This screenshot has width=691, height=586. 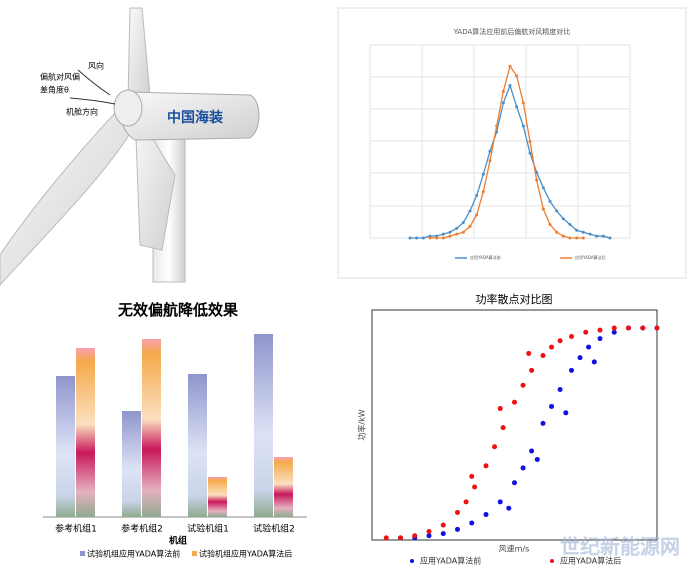 What do you see at coordinates (128, 108) in the screenshot?
I see `hub` at bounding box center [128, 108].